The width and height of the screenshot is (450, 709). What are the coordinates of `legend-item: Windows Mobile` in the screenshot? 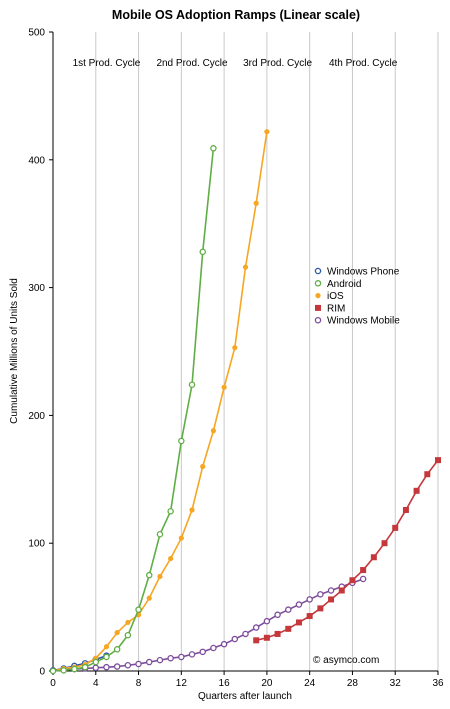 It's located at (357, 321).